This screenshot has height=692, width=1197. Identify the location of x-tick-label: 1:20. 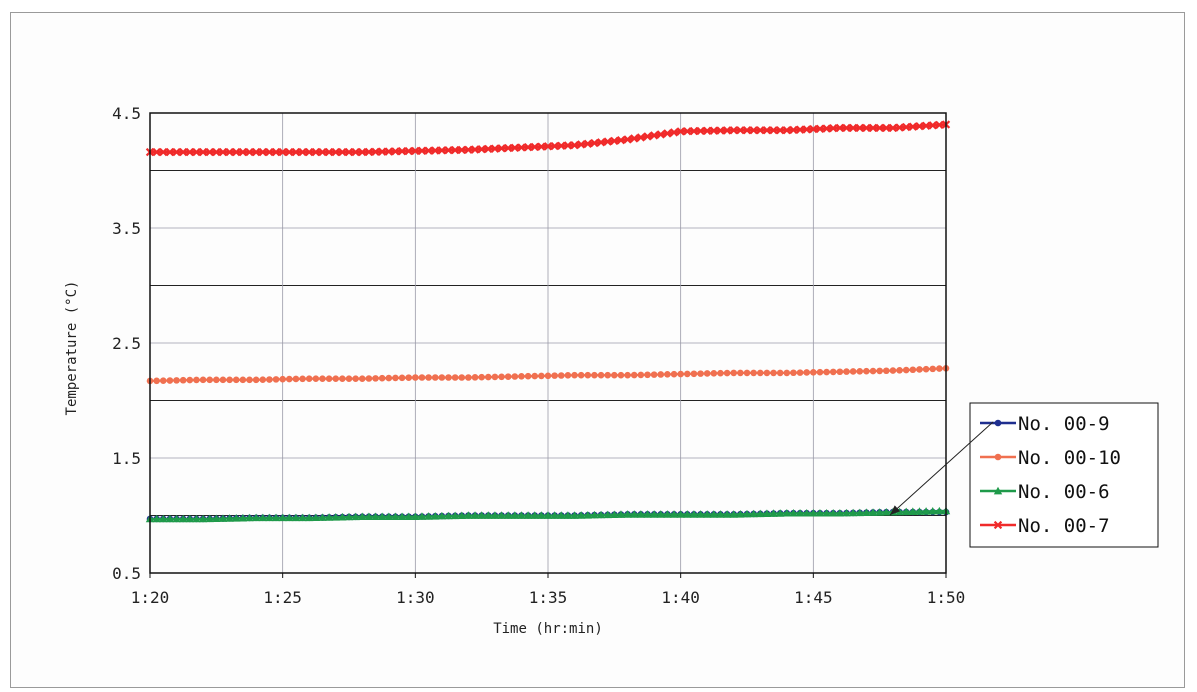
(150, 597).